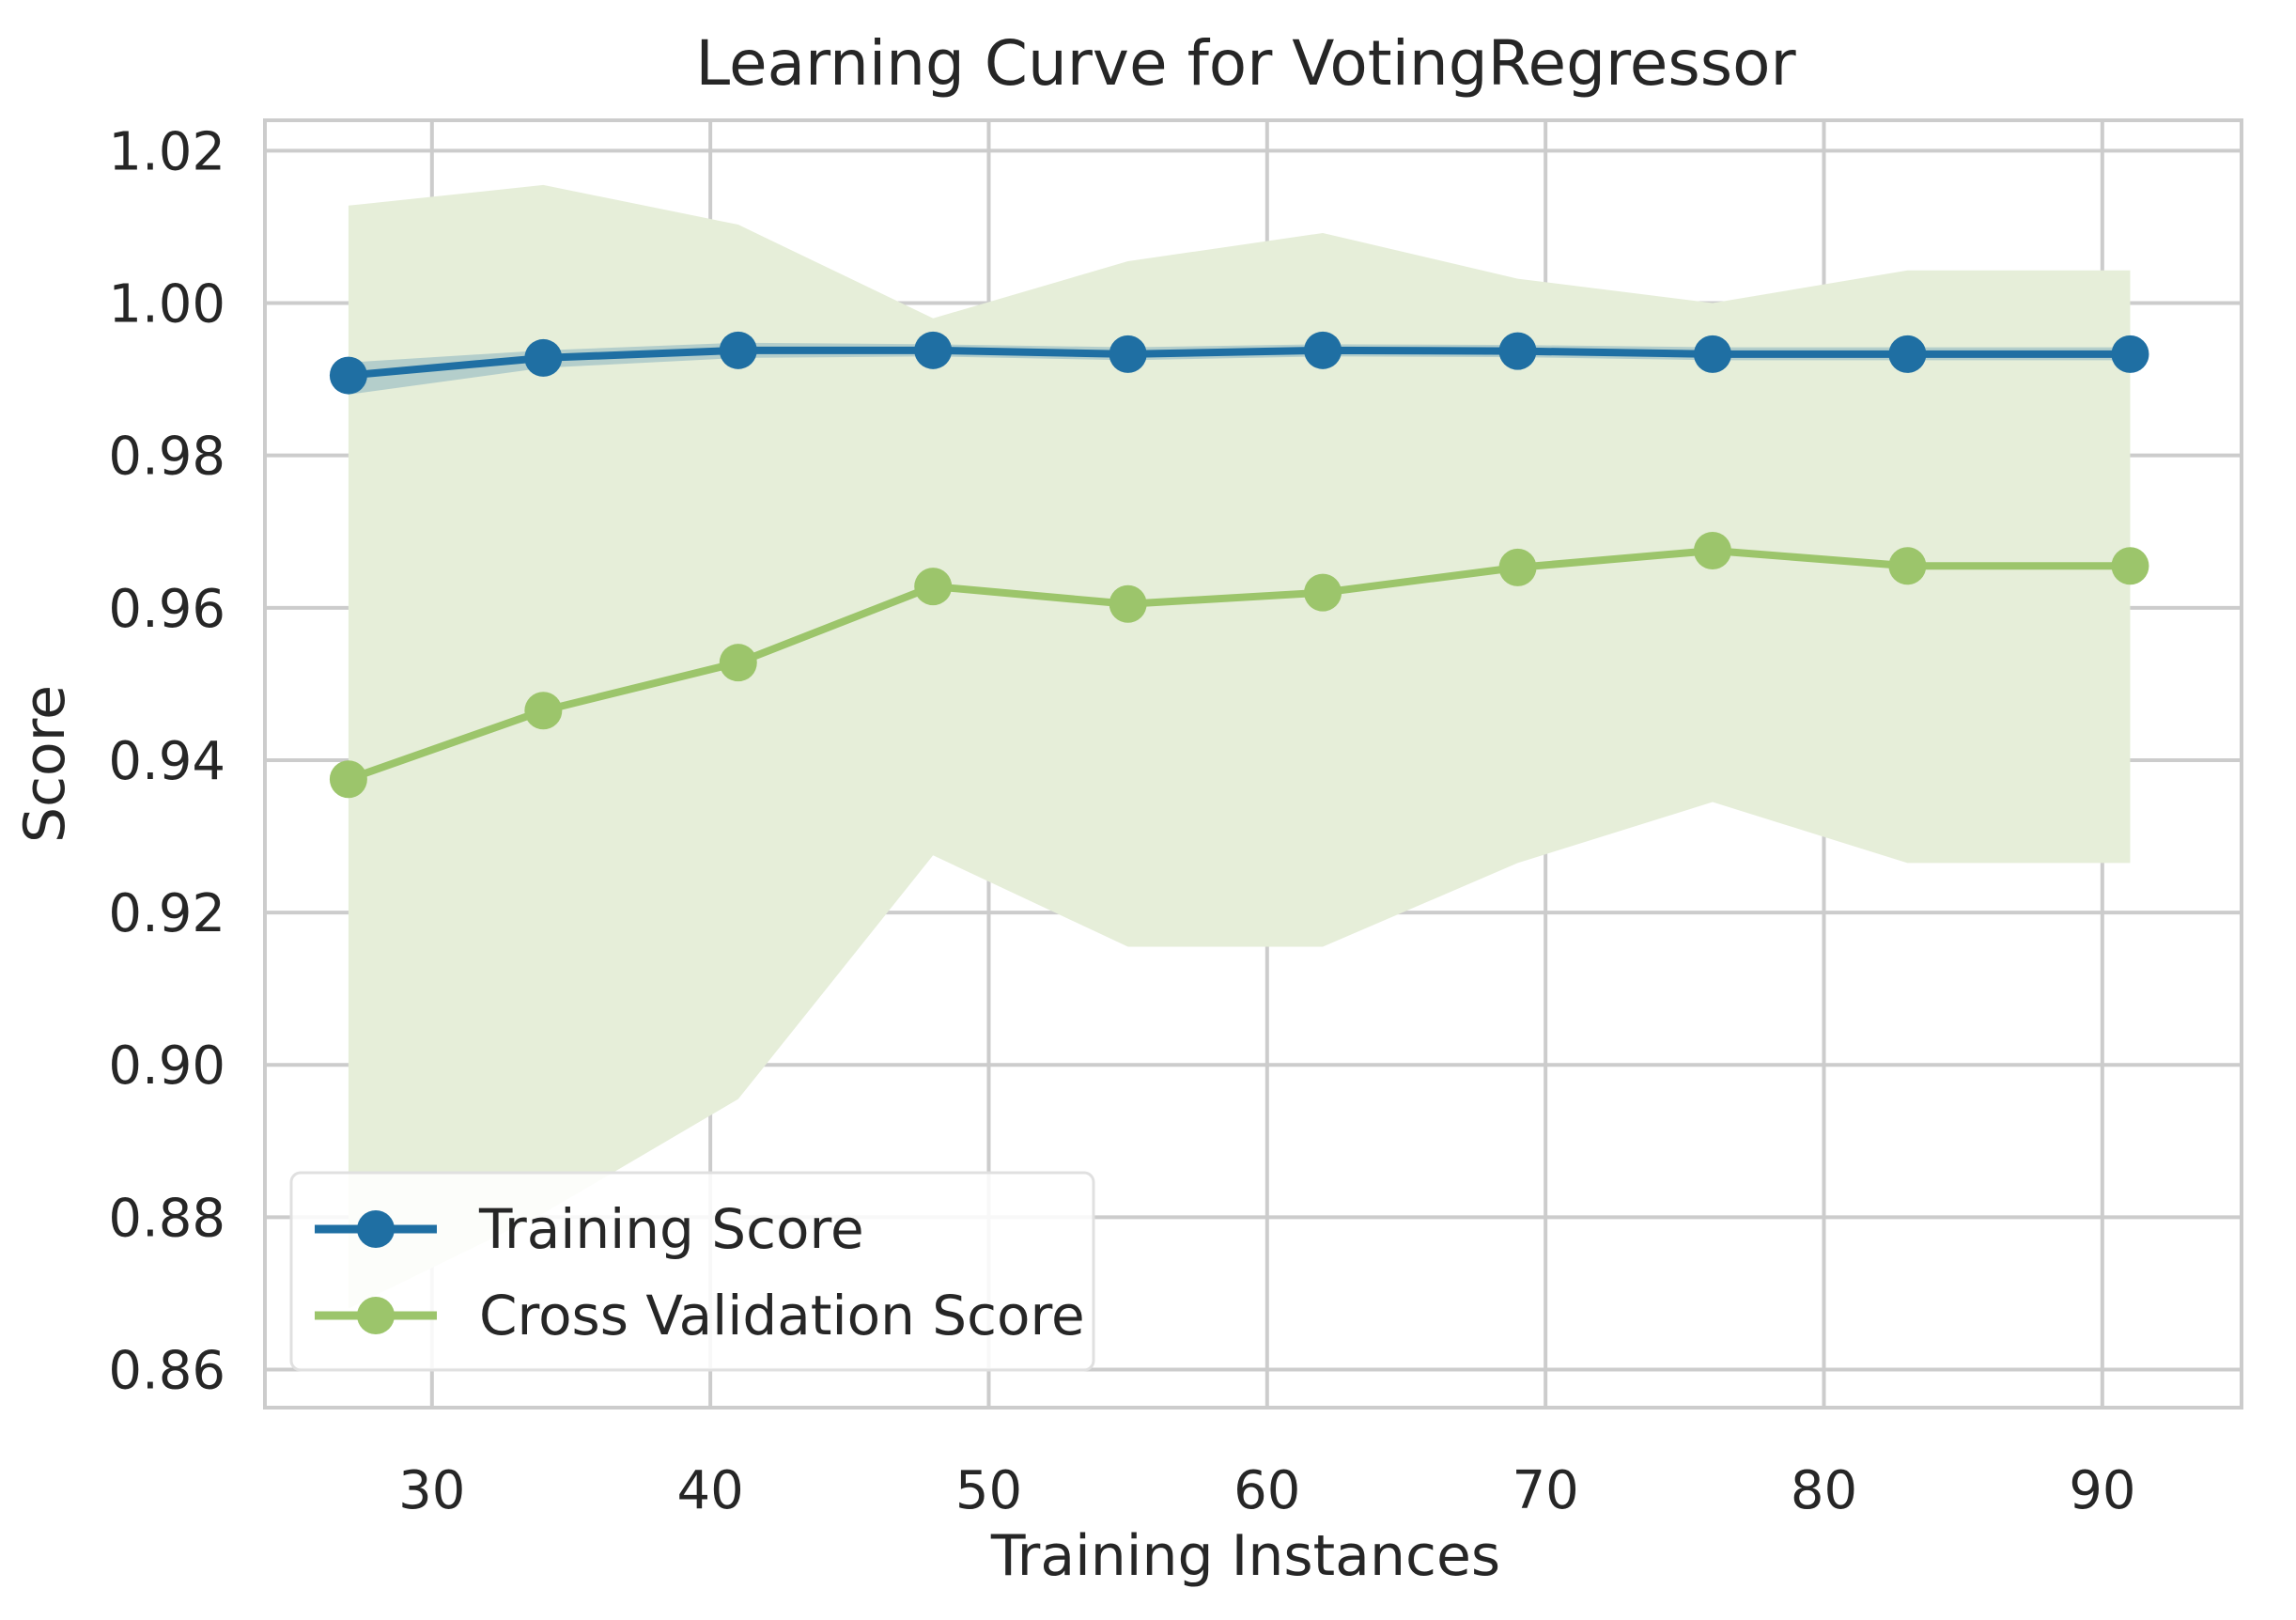  Describe the element at coordinates (2102, 1490) in the screenshot. I see `x-tick-label: 90` at that location.